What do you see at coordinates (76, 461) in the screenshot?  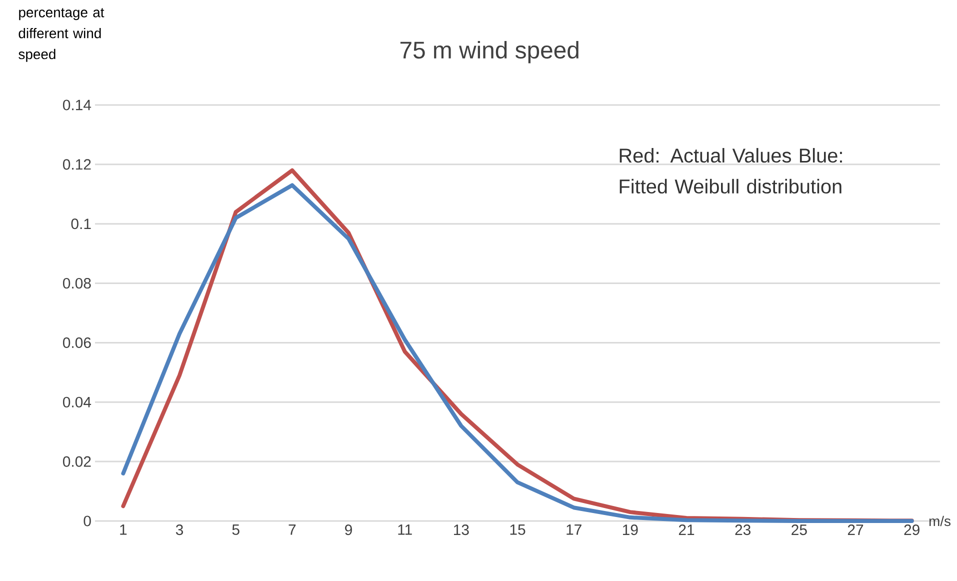 I see `y-tick-label: 0.02` at bounding box center [76, 461].